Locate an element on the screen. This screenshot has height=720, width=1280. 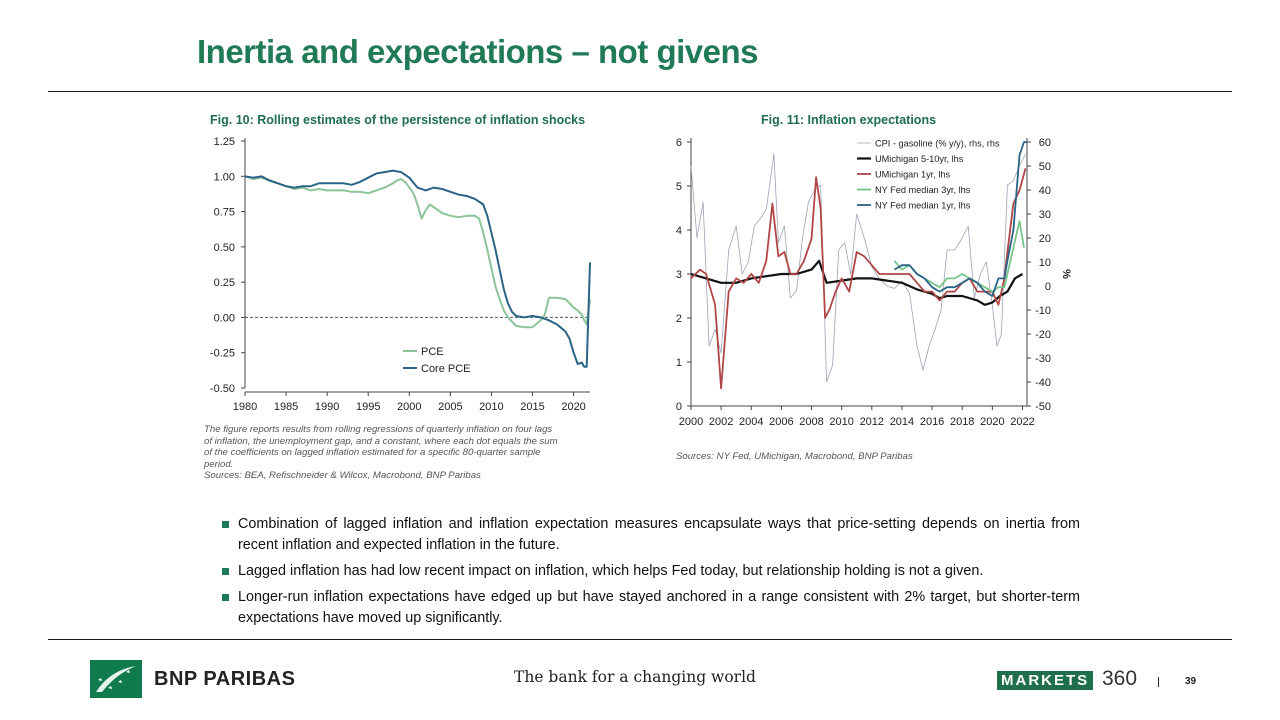
markets-logo: MARKETS is located at coordinates (1045, 680).